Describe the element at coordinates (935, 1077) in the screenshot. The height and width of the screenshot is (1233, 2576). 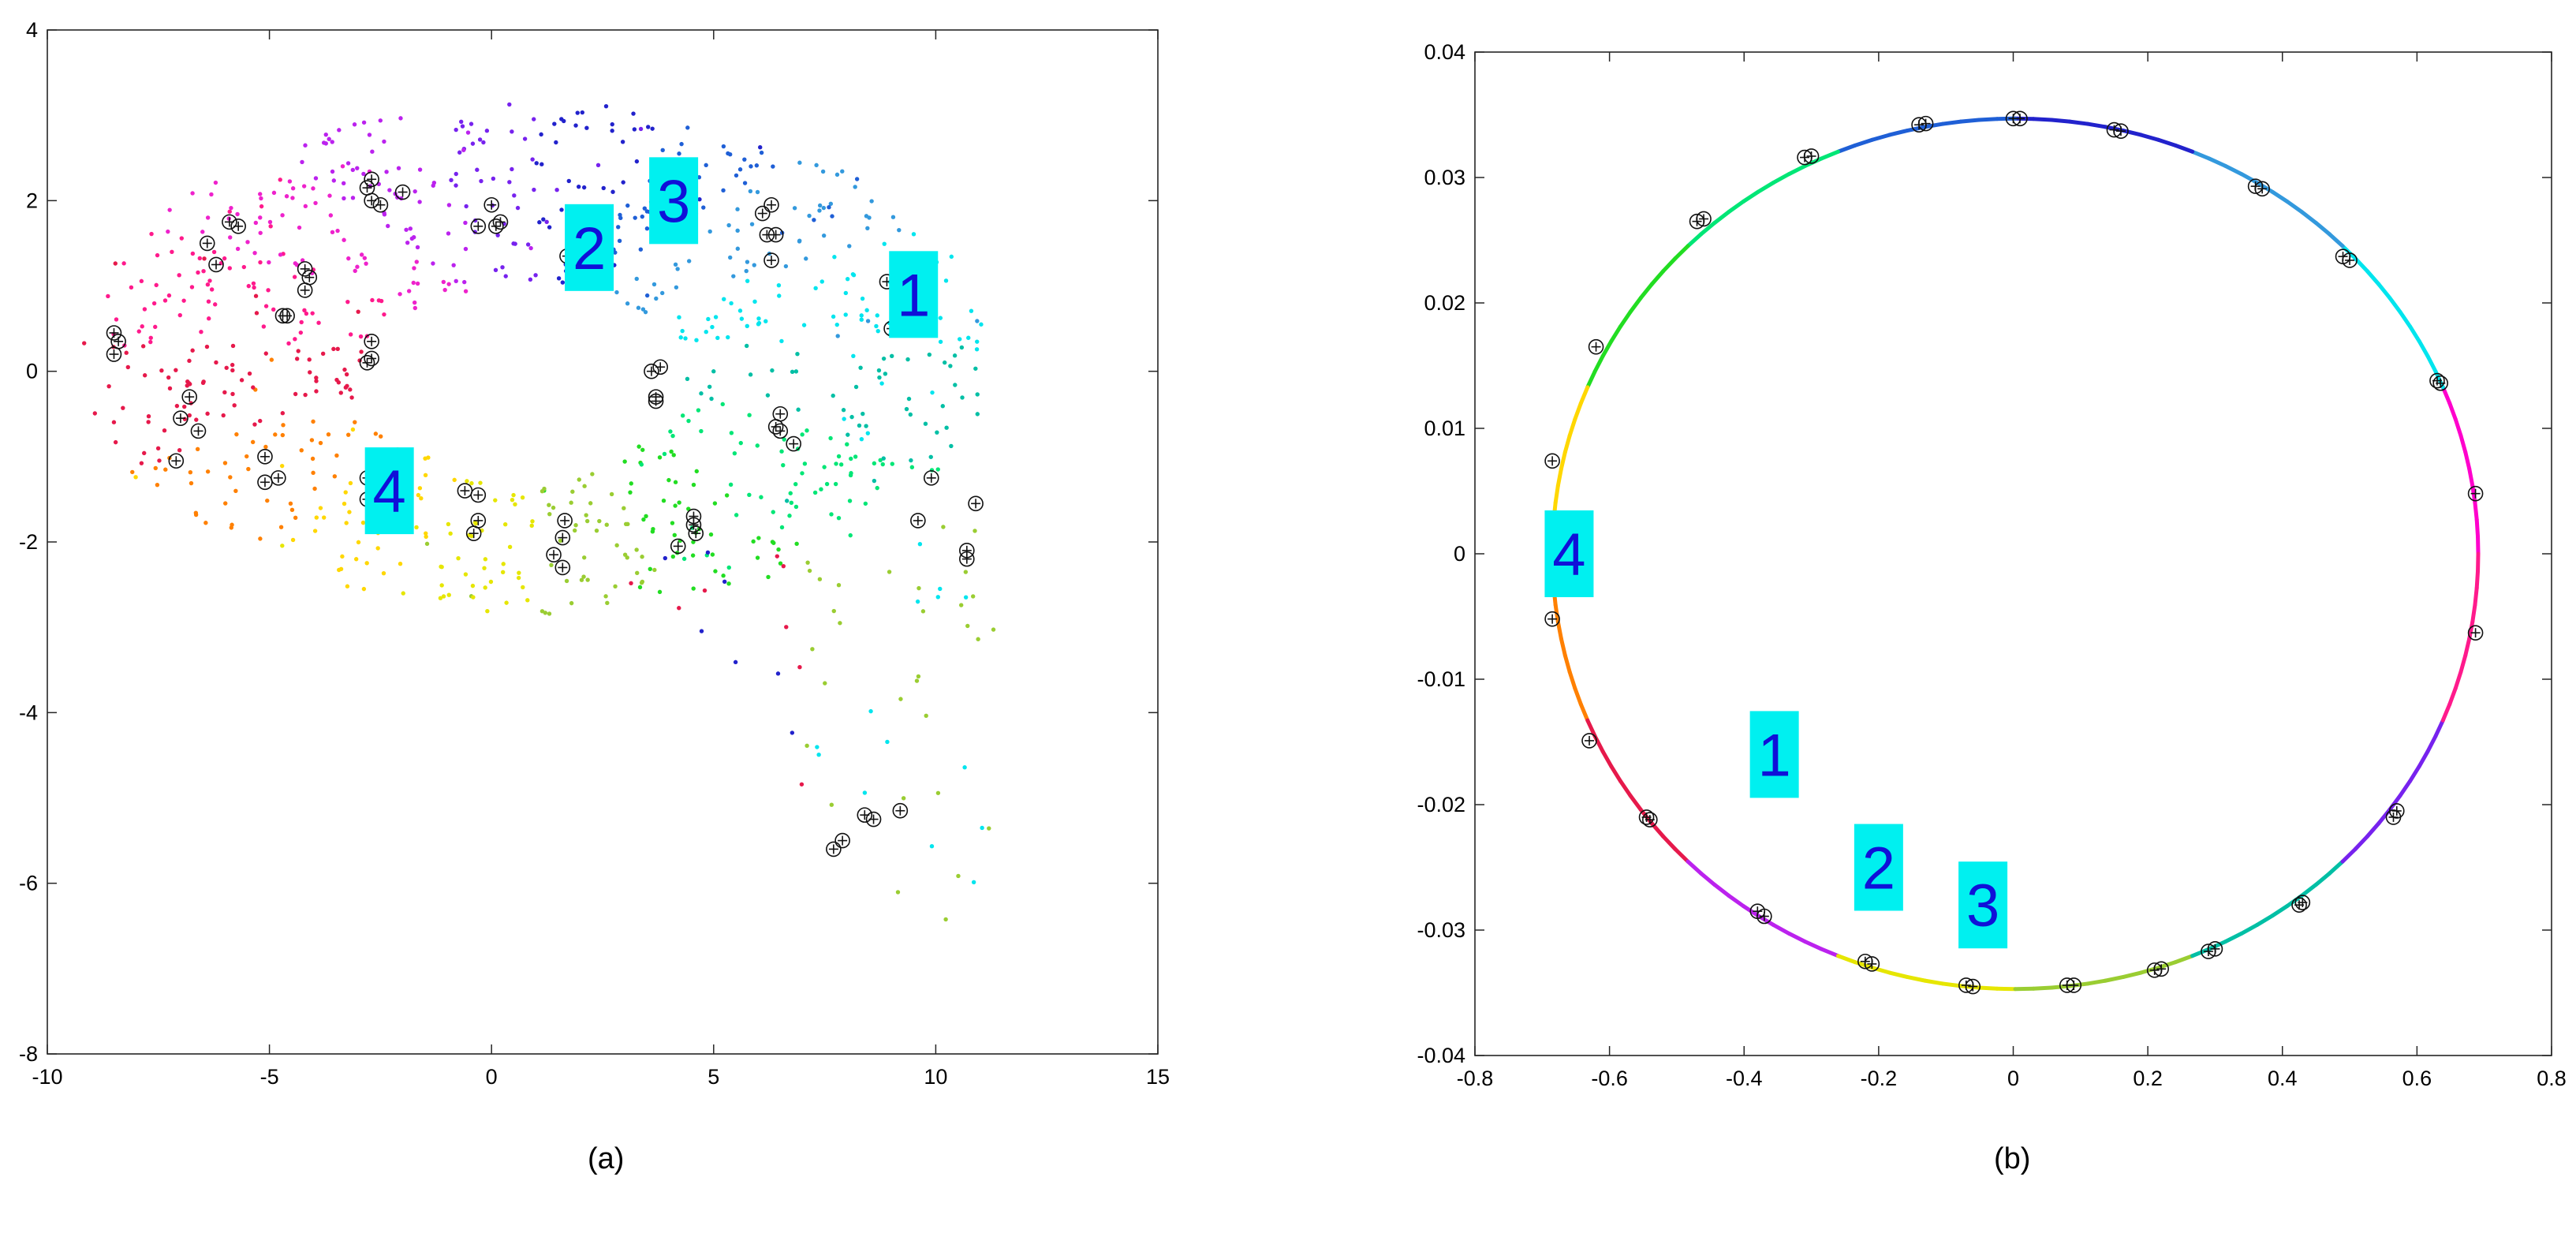
I see `a-x-tick-label: 10` at that location.